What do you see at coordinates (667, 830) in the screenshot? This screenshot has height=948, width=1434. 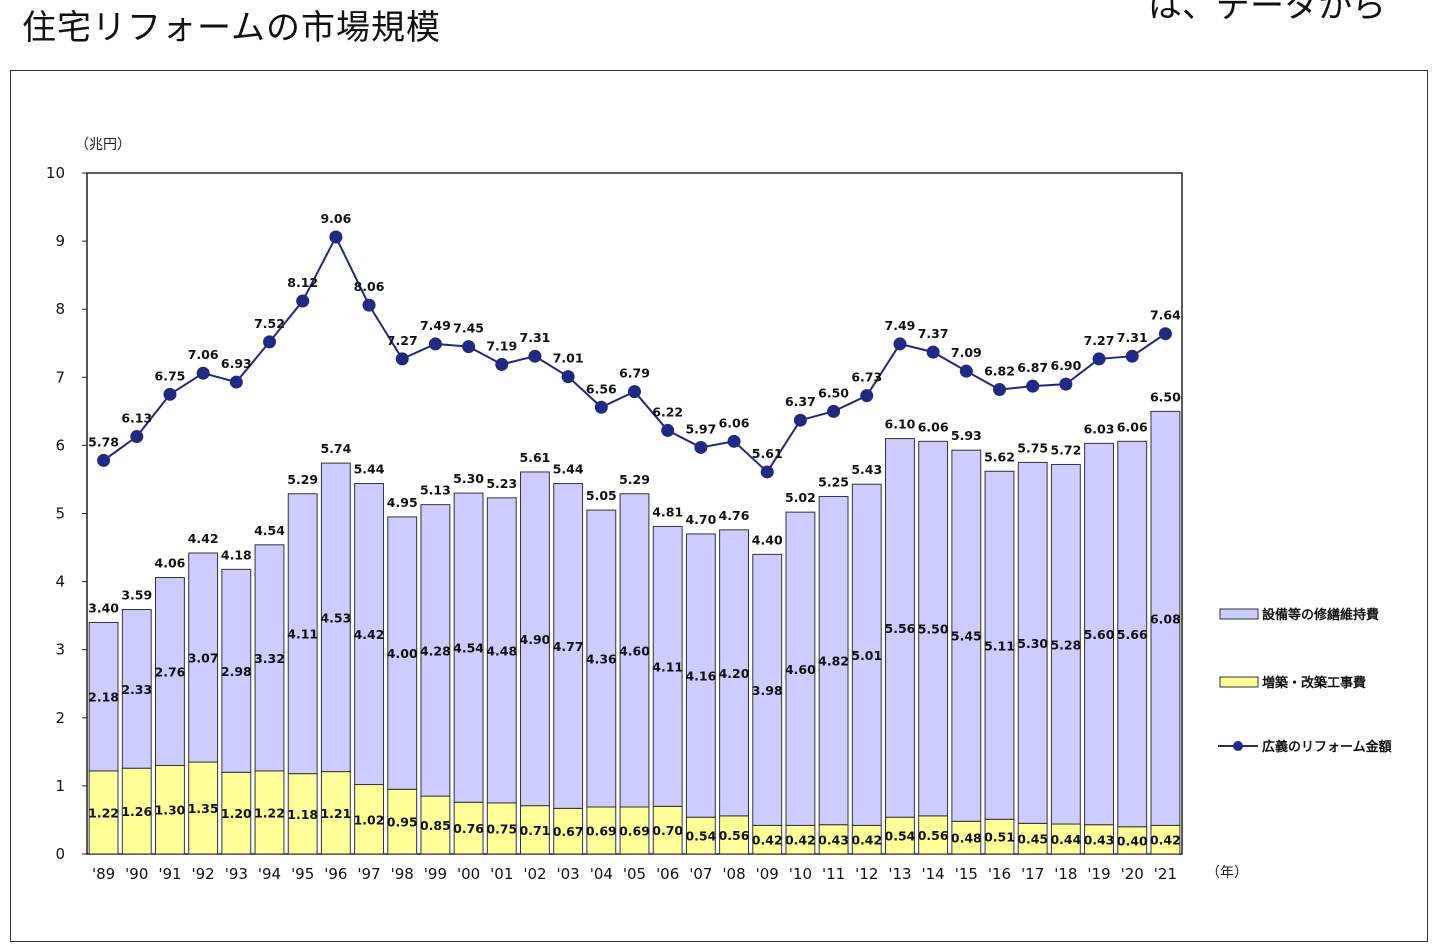 I see `bar-extension-label: 0.70` at bounding box center [667, 830].